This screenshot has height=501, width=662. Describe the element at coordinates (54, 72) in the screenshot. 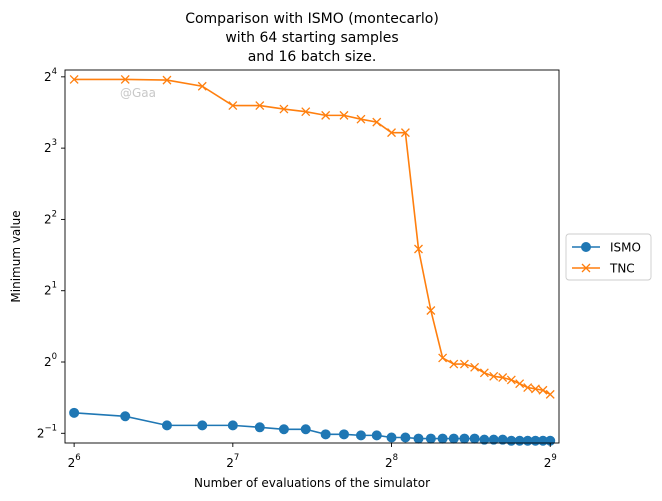

I see `y-tick-exponent: 4` at that location.